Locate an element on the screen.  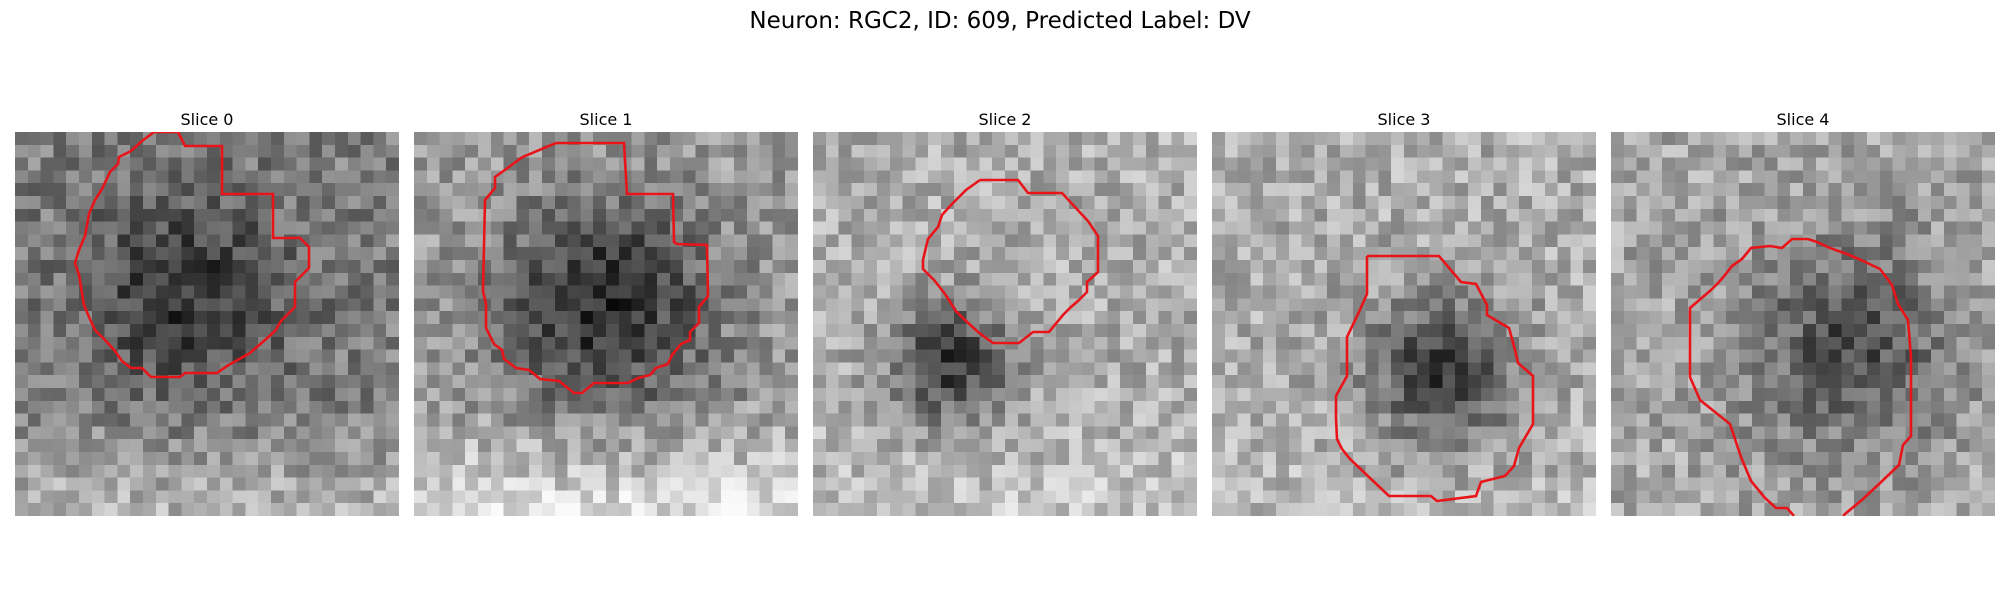
slice-0-image is located at coordinates (207, 324).